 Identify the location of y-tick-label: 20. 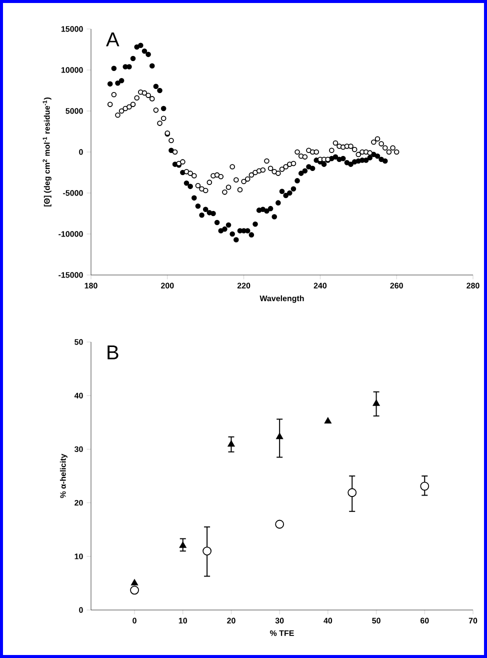
(78, 503).